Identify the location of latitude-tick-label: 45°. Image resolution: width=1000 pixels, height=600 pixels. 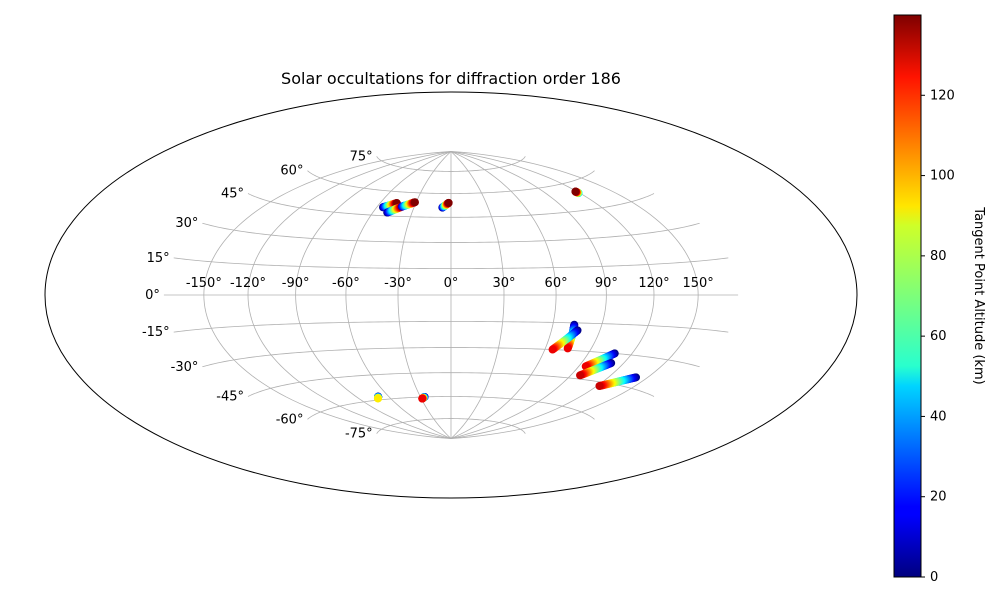
(232, 194).